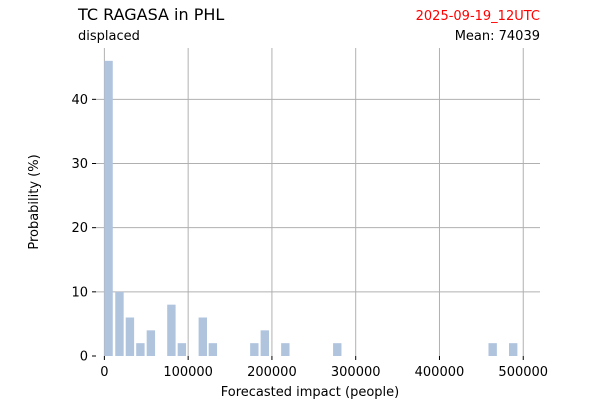  Describe the element at coordinates (188, 372) in the screenshot. I see `x-tick-label-1: 100000` at that location.